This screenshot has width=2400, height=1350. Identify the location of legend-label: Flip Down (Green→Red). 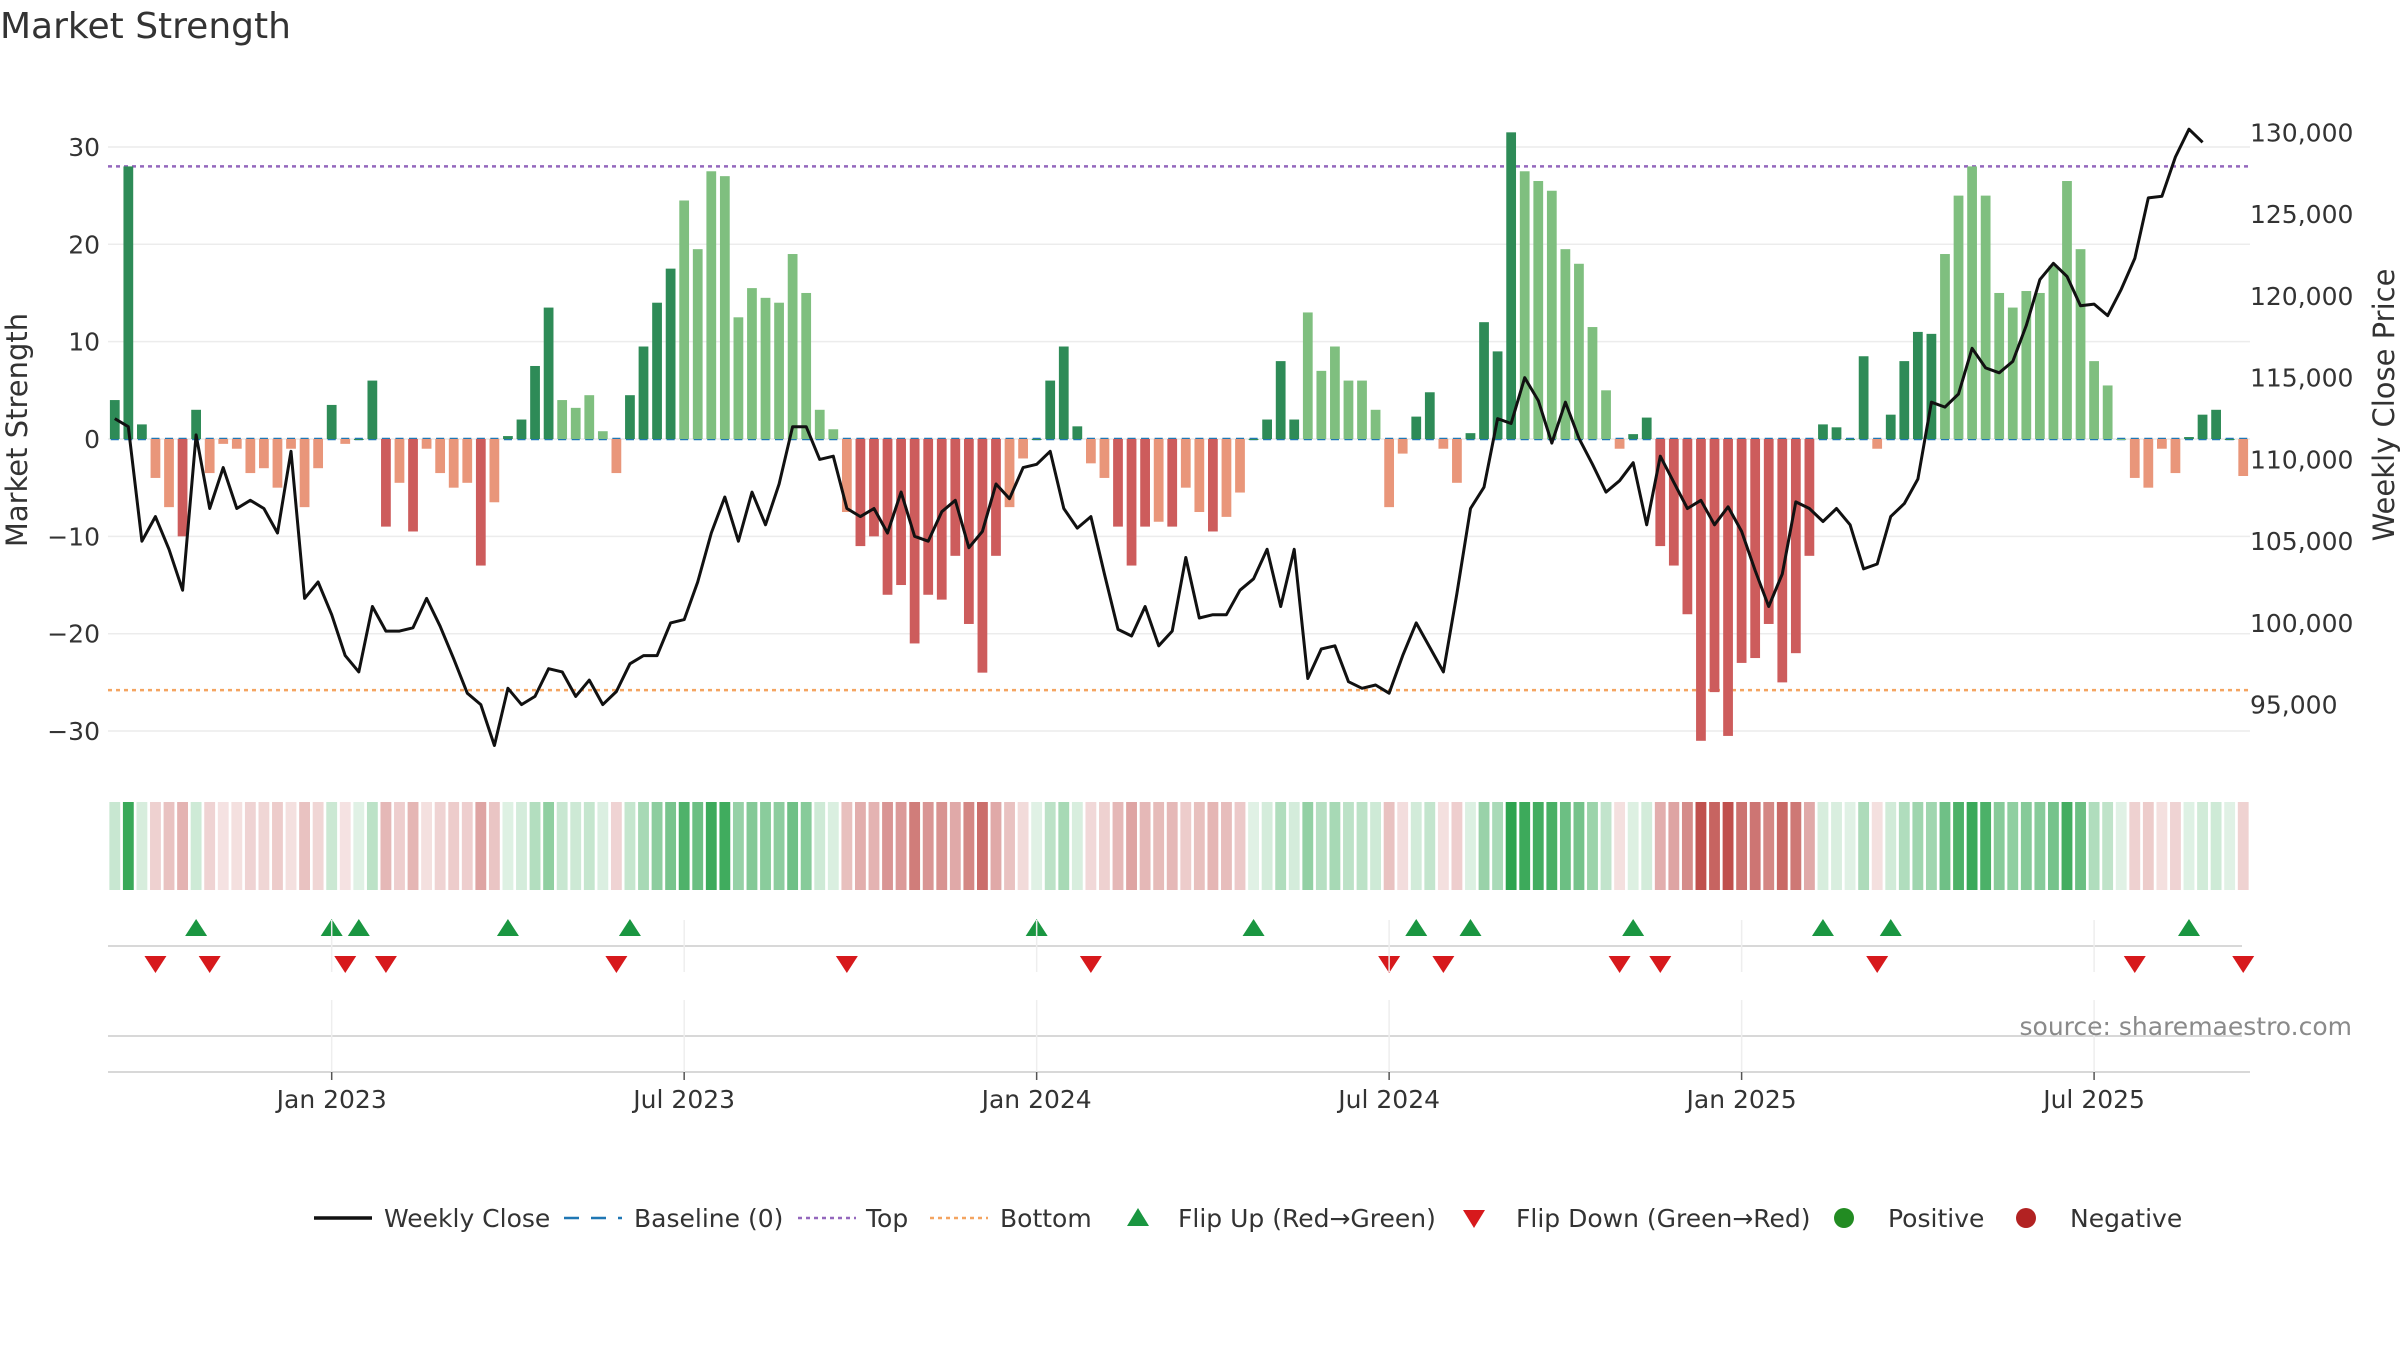
(1663, 1218).